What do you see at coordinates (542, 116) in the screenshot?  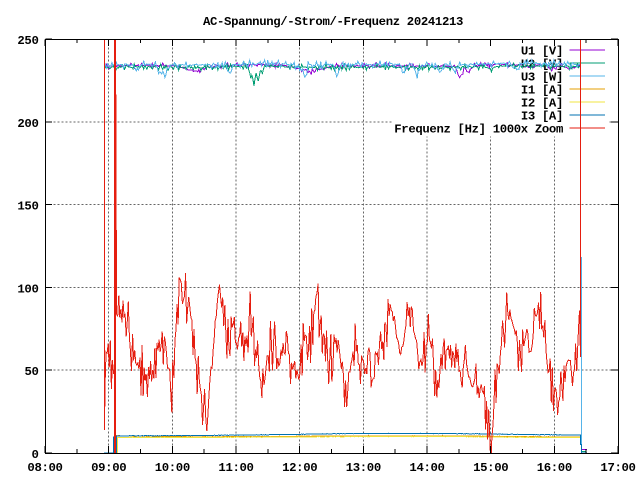 I see `svg-text: I3 [A]` at bounding box center [542, 116].